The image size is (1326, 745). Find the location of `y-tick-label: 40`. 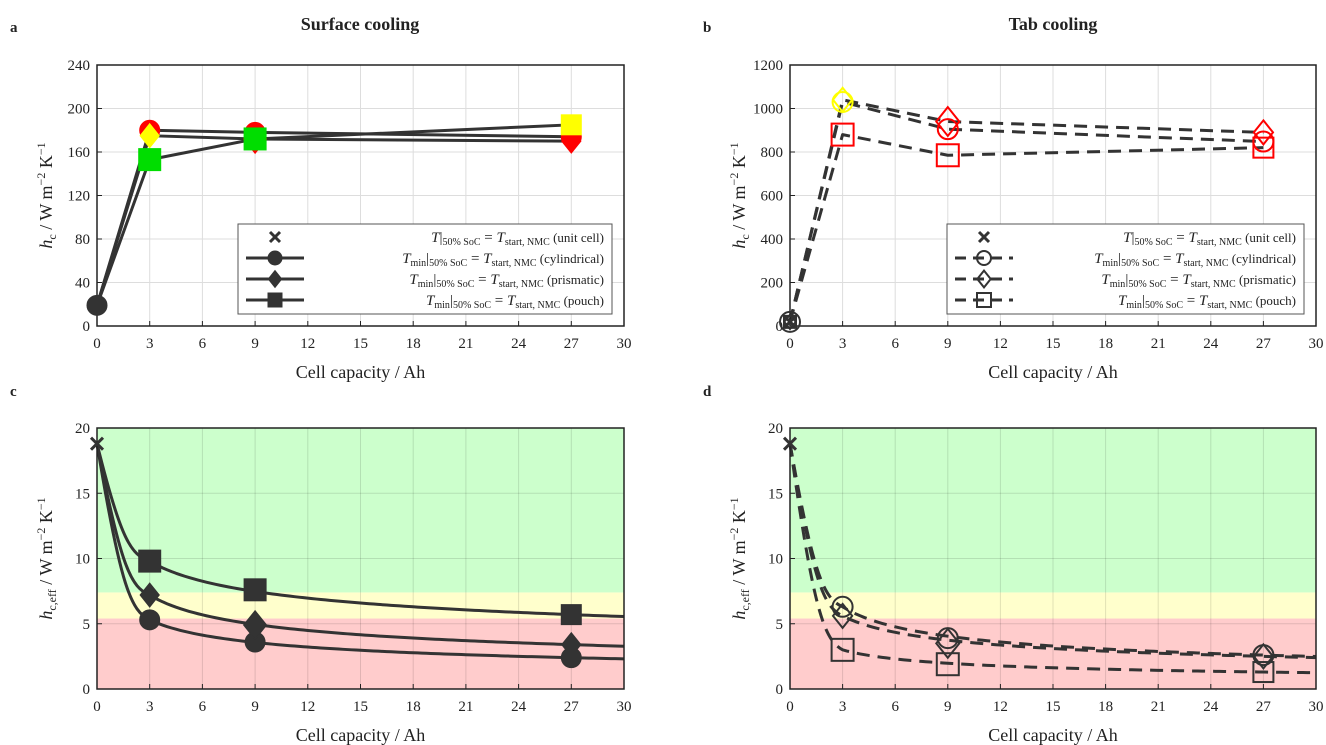

y-tick-label: 40 is located at coordinates (82, 284).